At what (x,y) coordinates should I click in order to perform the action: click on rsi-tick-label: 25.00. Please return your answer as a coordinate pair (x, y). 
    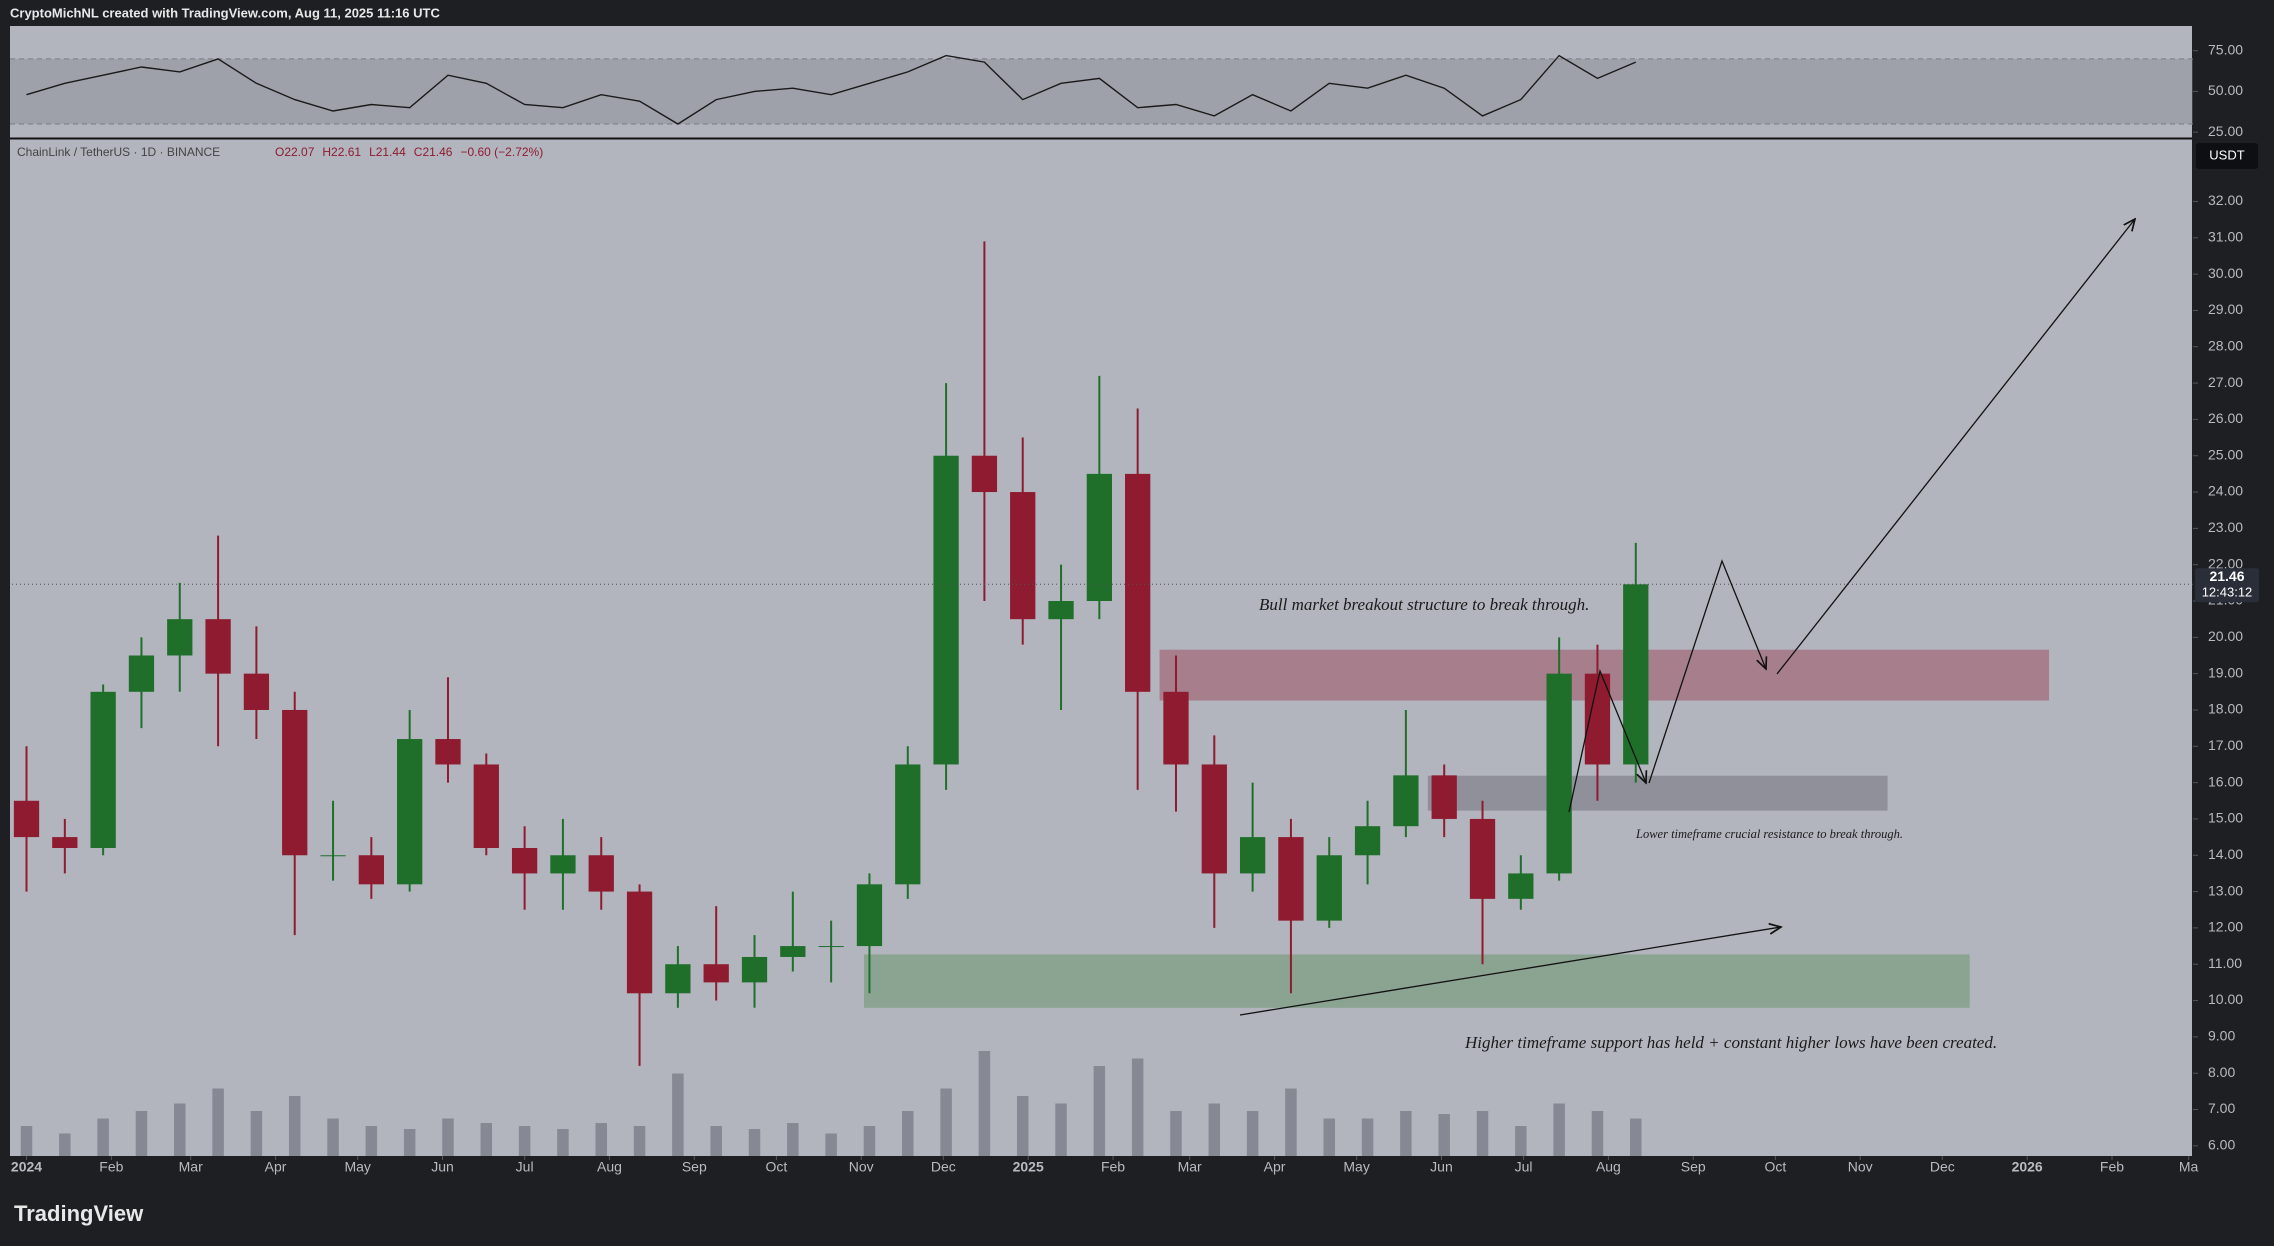
    Looking at the image, I should click on (2225, 131).